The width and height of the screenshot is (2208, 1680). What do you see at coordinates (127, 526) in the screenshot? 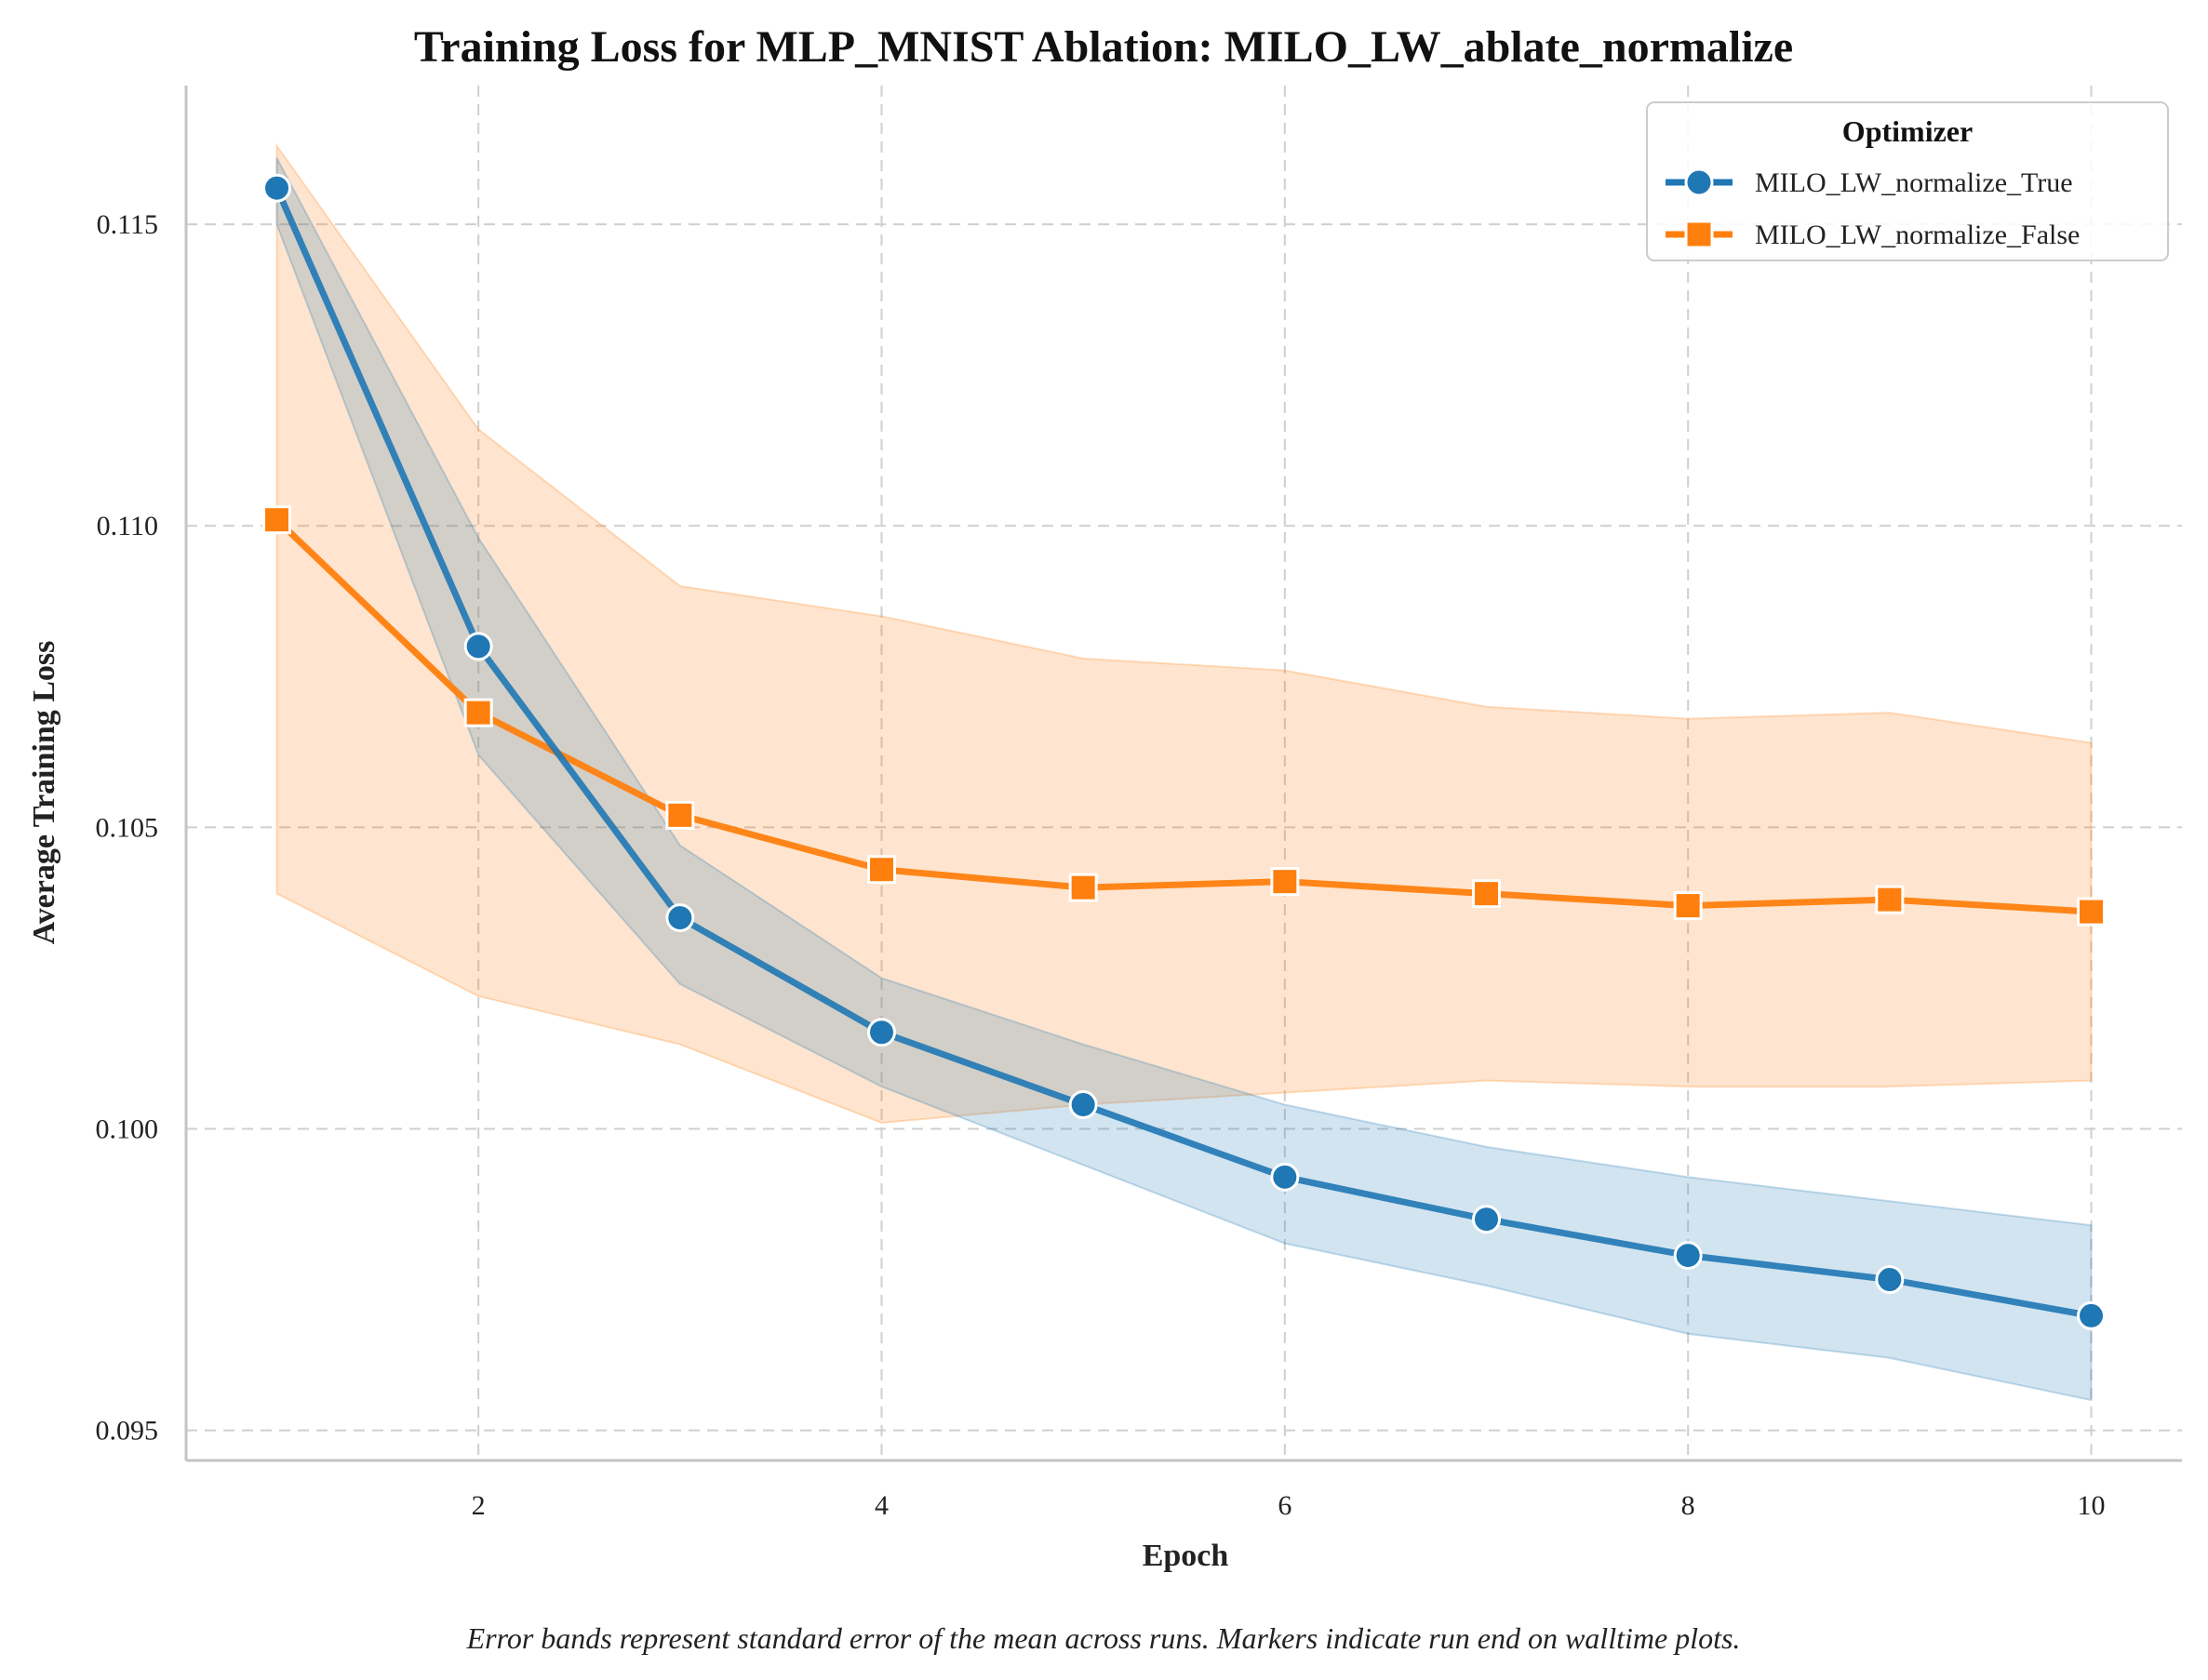
I see `y-tick-label: 0.110` at bounding box center [127, 526].